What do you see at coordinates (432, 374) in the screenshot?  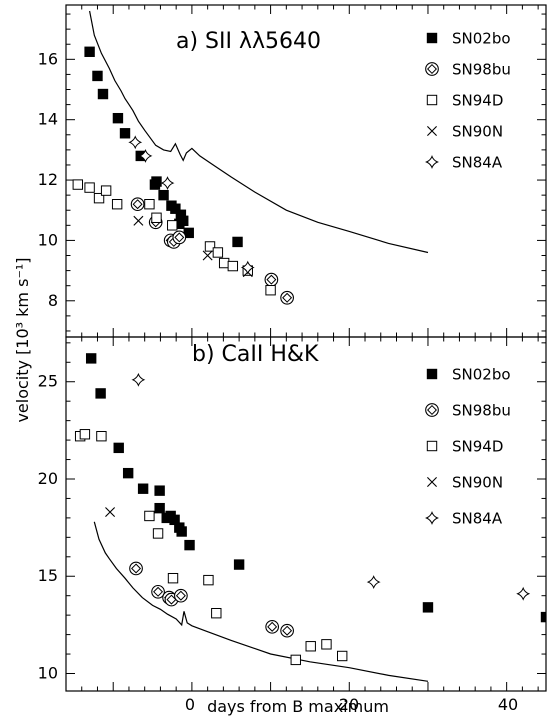 I see `legend-marker-sn02bo` at bounding box center [432, 374].